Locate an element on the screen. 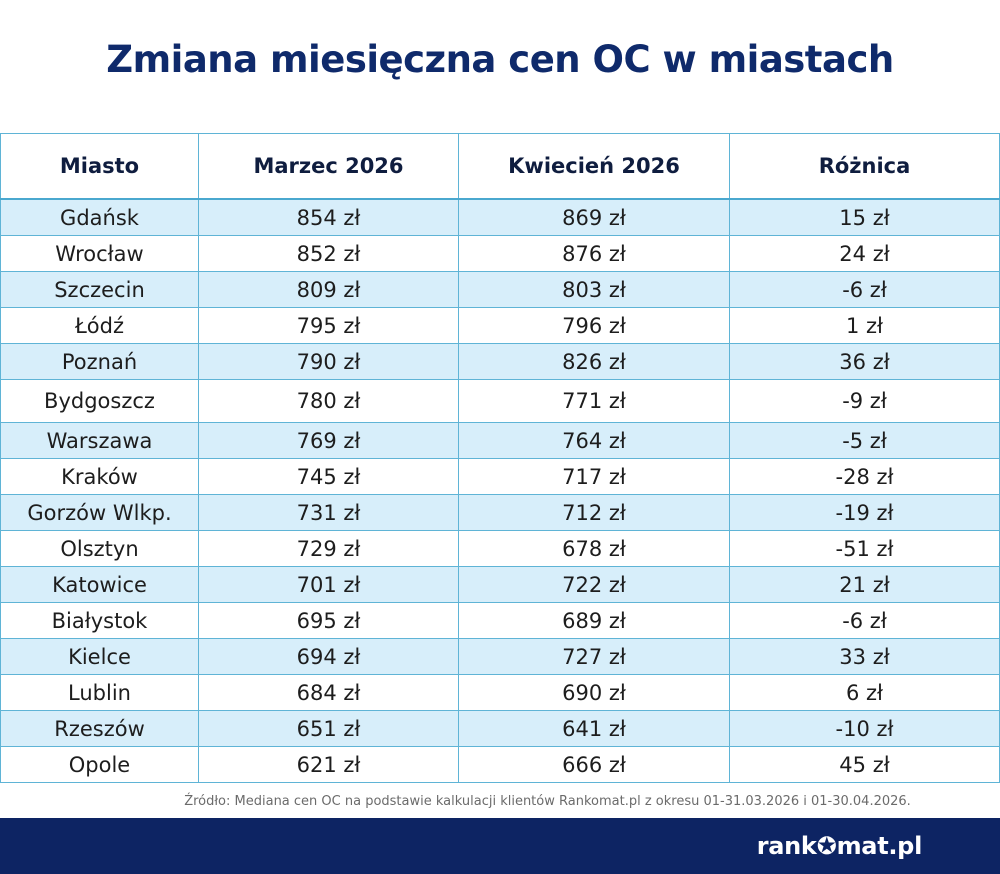  column-header-april: Kwiecień 2026 is located at coordinates (594, 166).